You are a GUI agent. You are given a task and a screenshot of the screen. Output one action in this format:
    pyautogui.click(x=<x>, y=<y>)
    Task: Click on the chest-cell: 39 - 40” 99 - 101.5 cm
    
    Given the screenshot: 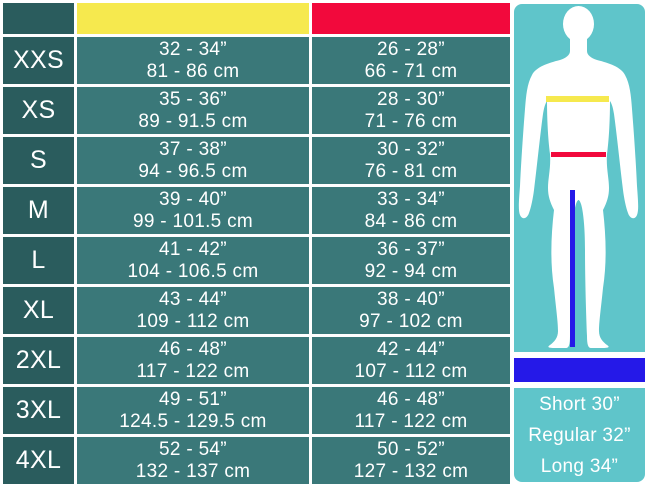 What is the action you would take?
    pyautogui.click(x=193, y=210)
    